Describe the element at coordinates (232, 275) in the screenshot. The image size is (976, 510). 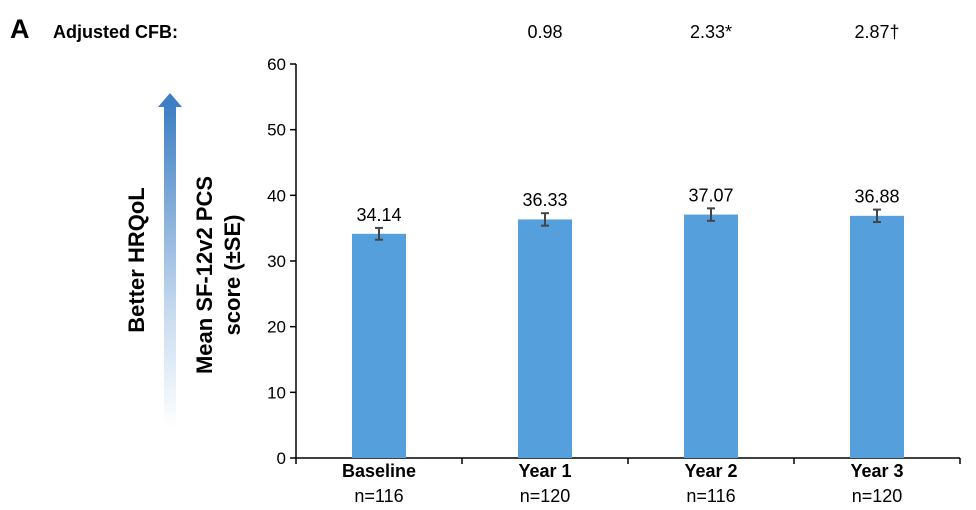
I see `y-axis-label-line-2: score (±SE)` at that location.